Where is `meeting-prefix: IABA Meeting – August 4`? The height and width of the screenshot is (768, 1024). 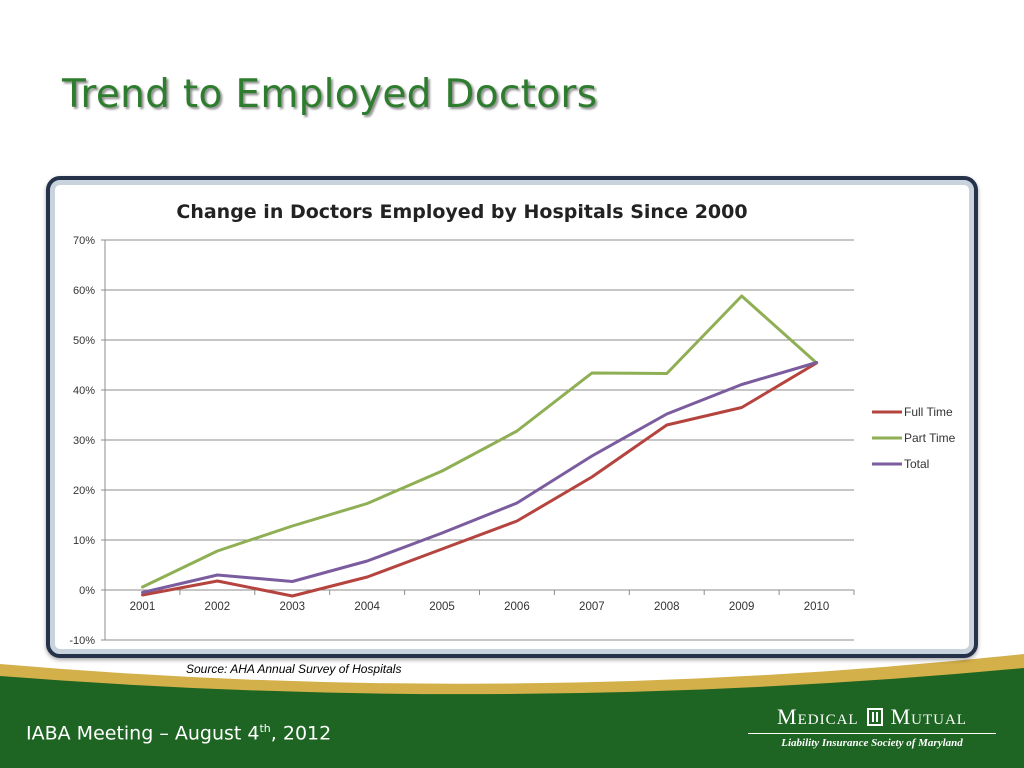 meeting-prefix: IABA Meeting – August 4 is located at coordinates (143, 733).